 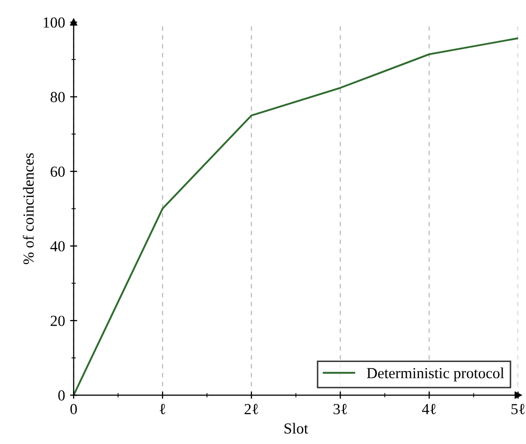 What do you see at coordinates (518, 409) in the screenshot?
I see `x-tick-label: 5ℓ` at bounding box center [518, 409].